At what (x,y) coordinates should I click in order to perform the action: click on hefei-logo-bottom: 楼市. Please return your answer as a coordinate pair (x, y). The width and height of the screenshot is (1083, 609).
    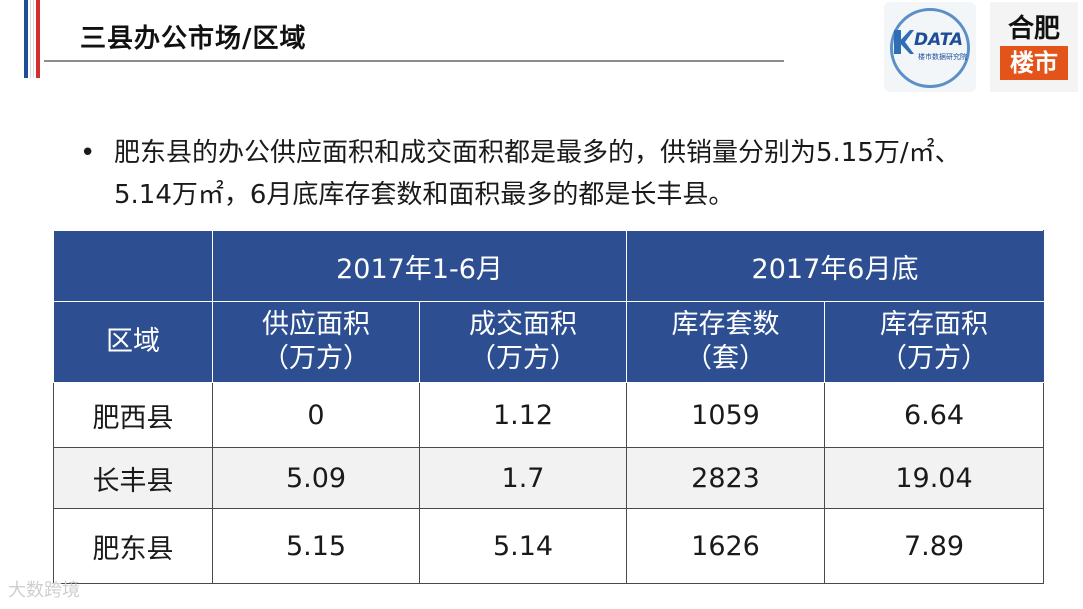
    Looking at the image, I should click on (1034, 63).